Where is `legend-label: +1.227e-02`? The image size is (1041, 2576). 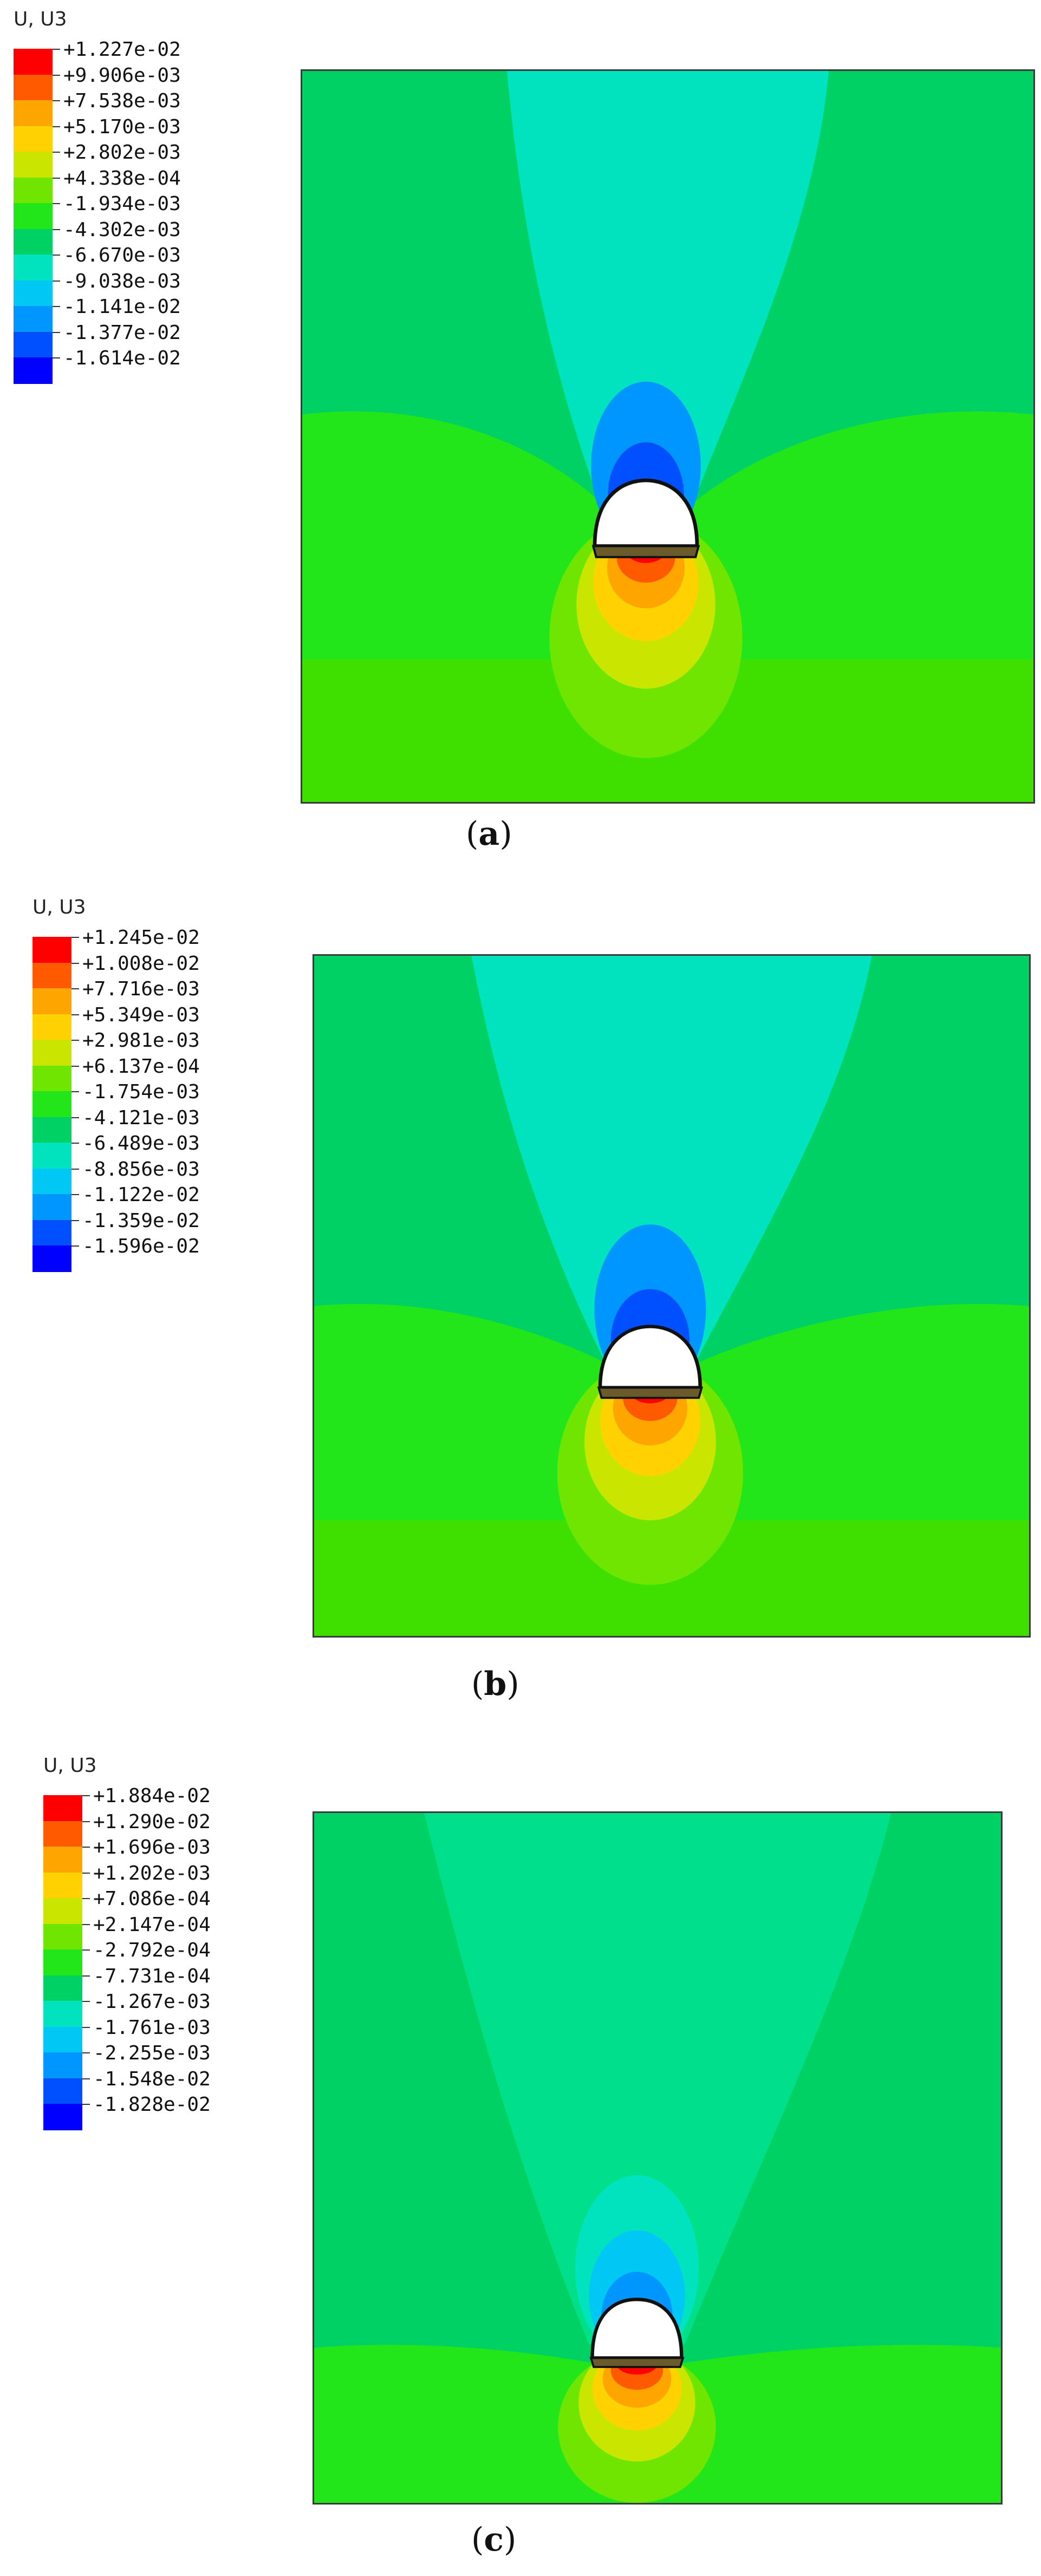 legend-label: +1.227e-02 is located at coordinates (122, 49).